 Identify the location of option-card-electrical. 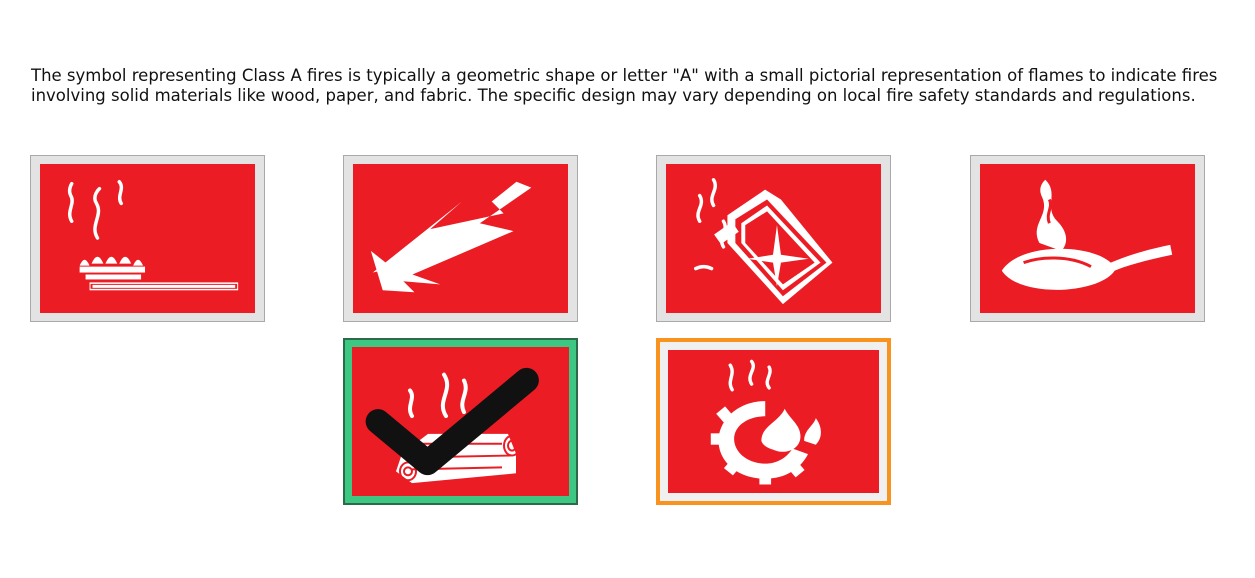
(460, 238).